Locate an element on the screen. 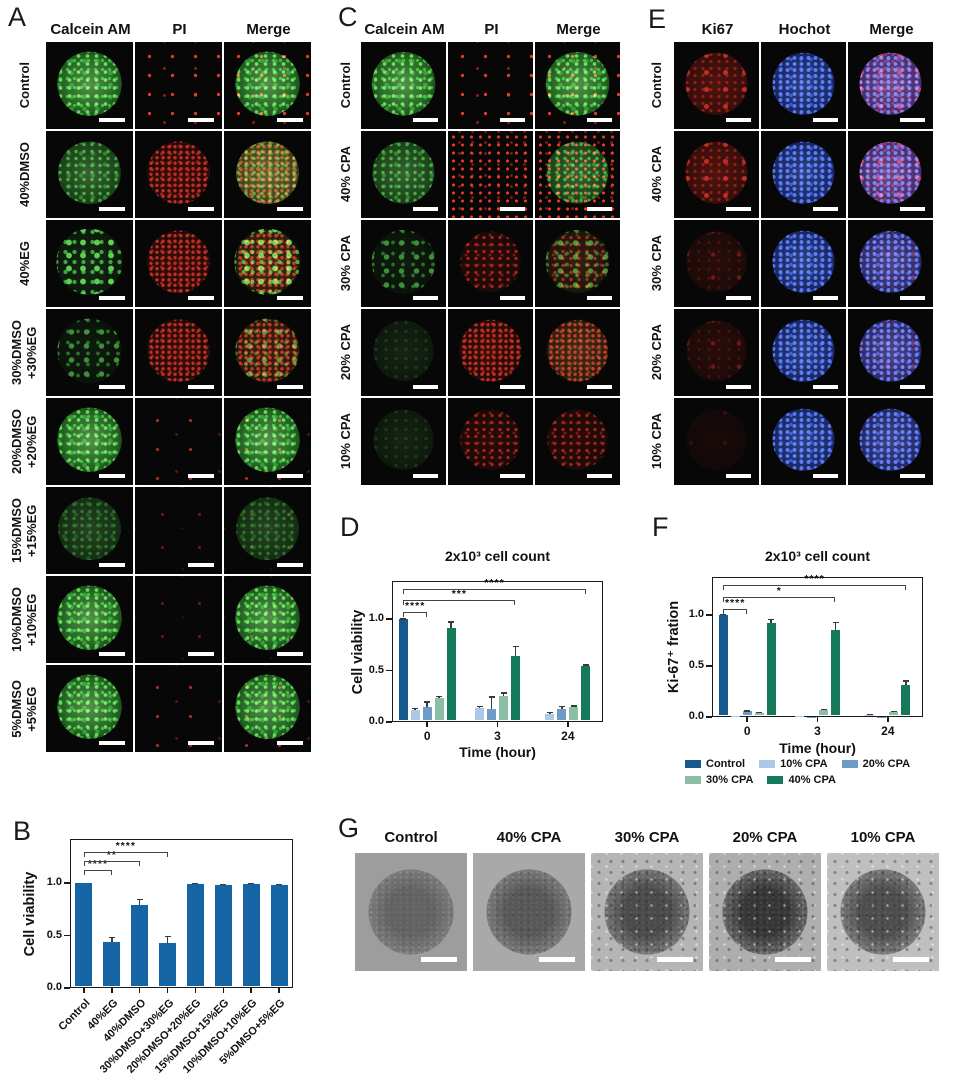 This screenshot has height=1077, width=955. column-header-3: Merge is located at coordinates (891, 29).